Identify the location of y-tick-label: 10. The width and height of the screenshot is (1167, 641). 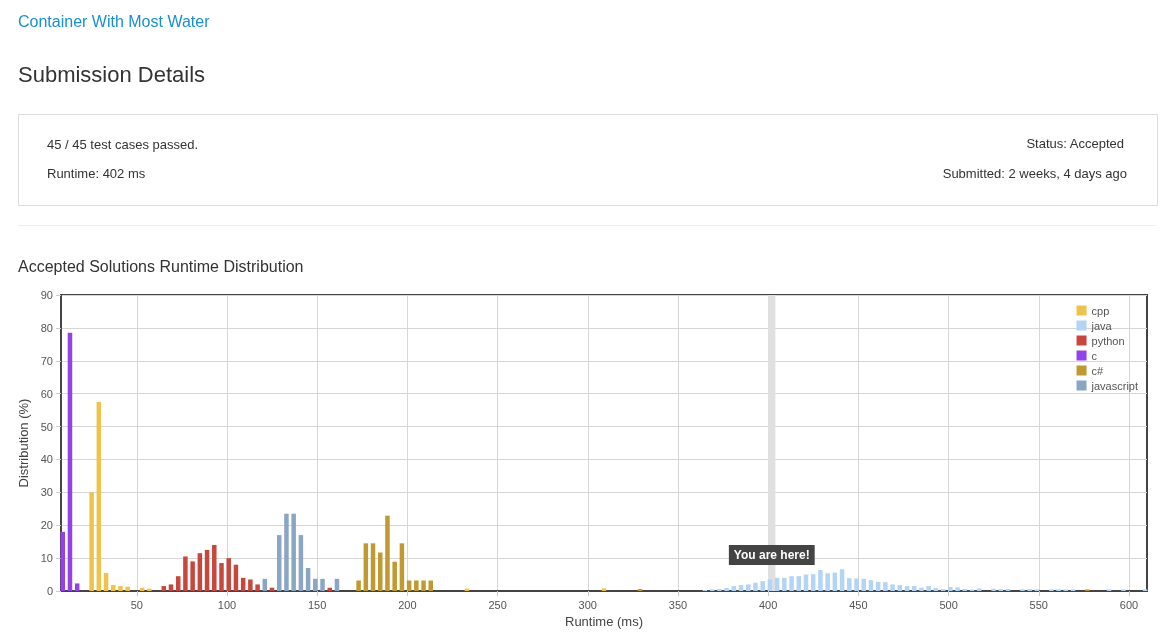
(46, 558).